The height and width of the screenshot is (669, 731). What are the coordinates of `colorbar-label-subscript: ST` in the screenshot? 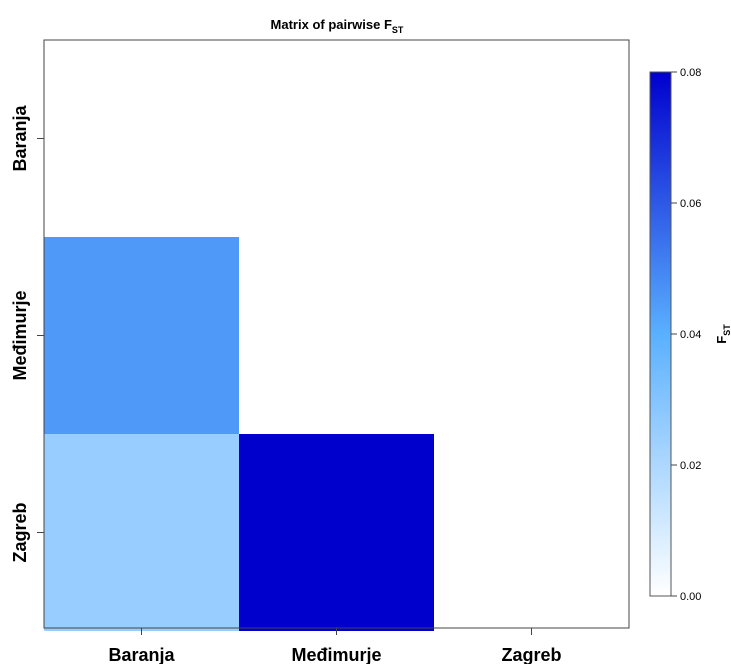 It's located at (726, 330).